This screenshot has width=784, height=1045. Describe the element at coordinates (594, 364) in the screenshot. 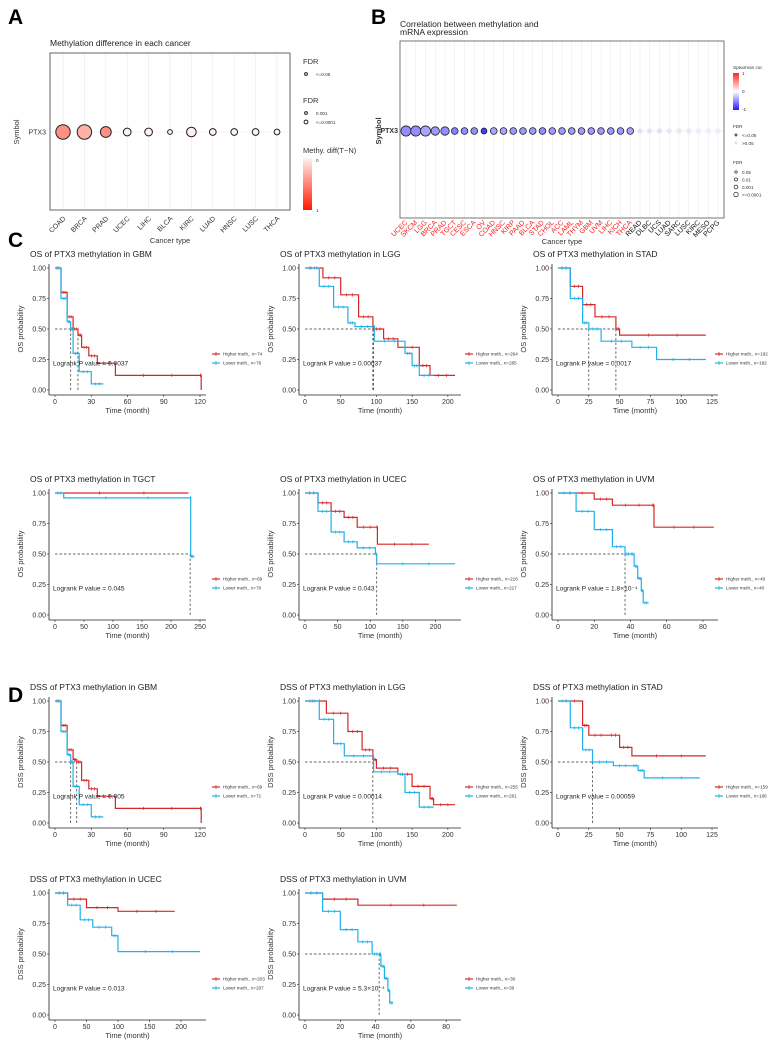

I see `logrank-pvalue: Logrank P value = 0.0017` at that location.